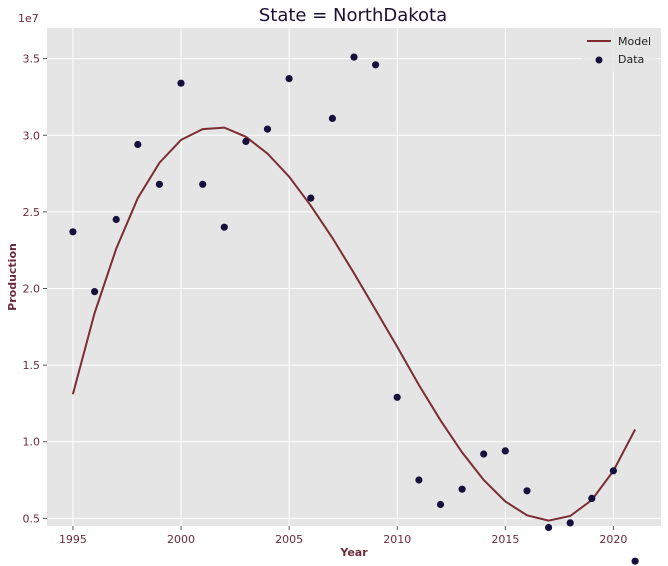  What do you see at coordinates (32, 365) in the screenshot?
I see `y-tick-label: 1.5` at bounding box center [32, 365].